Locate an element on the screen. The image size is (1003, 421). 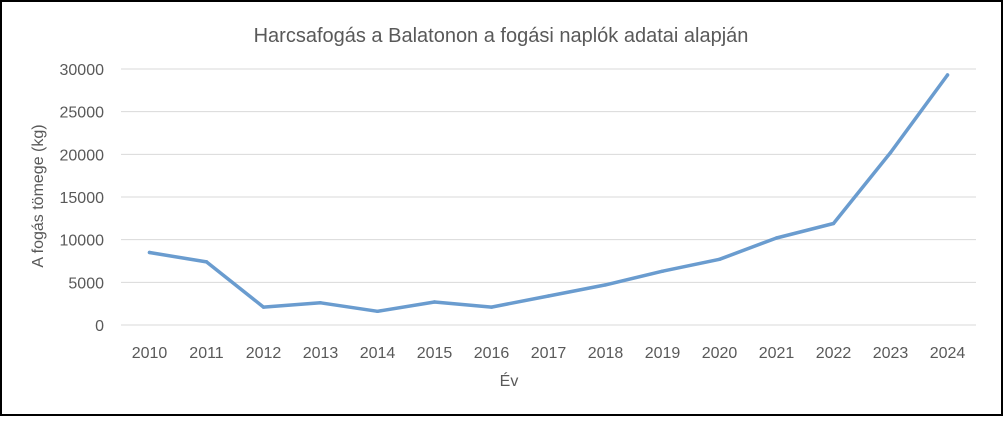
data-point-2016 is located at coordinates (491, 307).